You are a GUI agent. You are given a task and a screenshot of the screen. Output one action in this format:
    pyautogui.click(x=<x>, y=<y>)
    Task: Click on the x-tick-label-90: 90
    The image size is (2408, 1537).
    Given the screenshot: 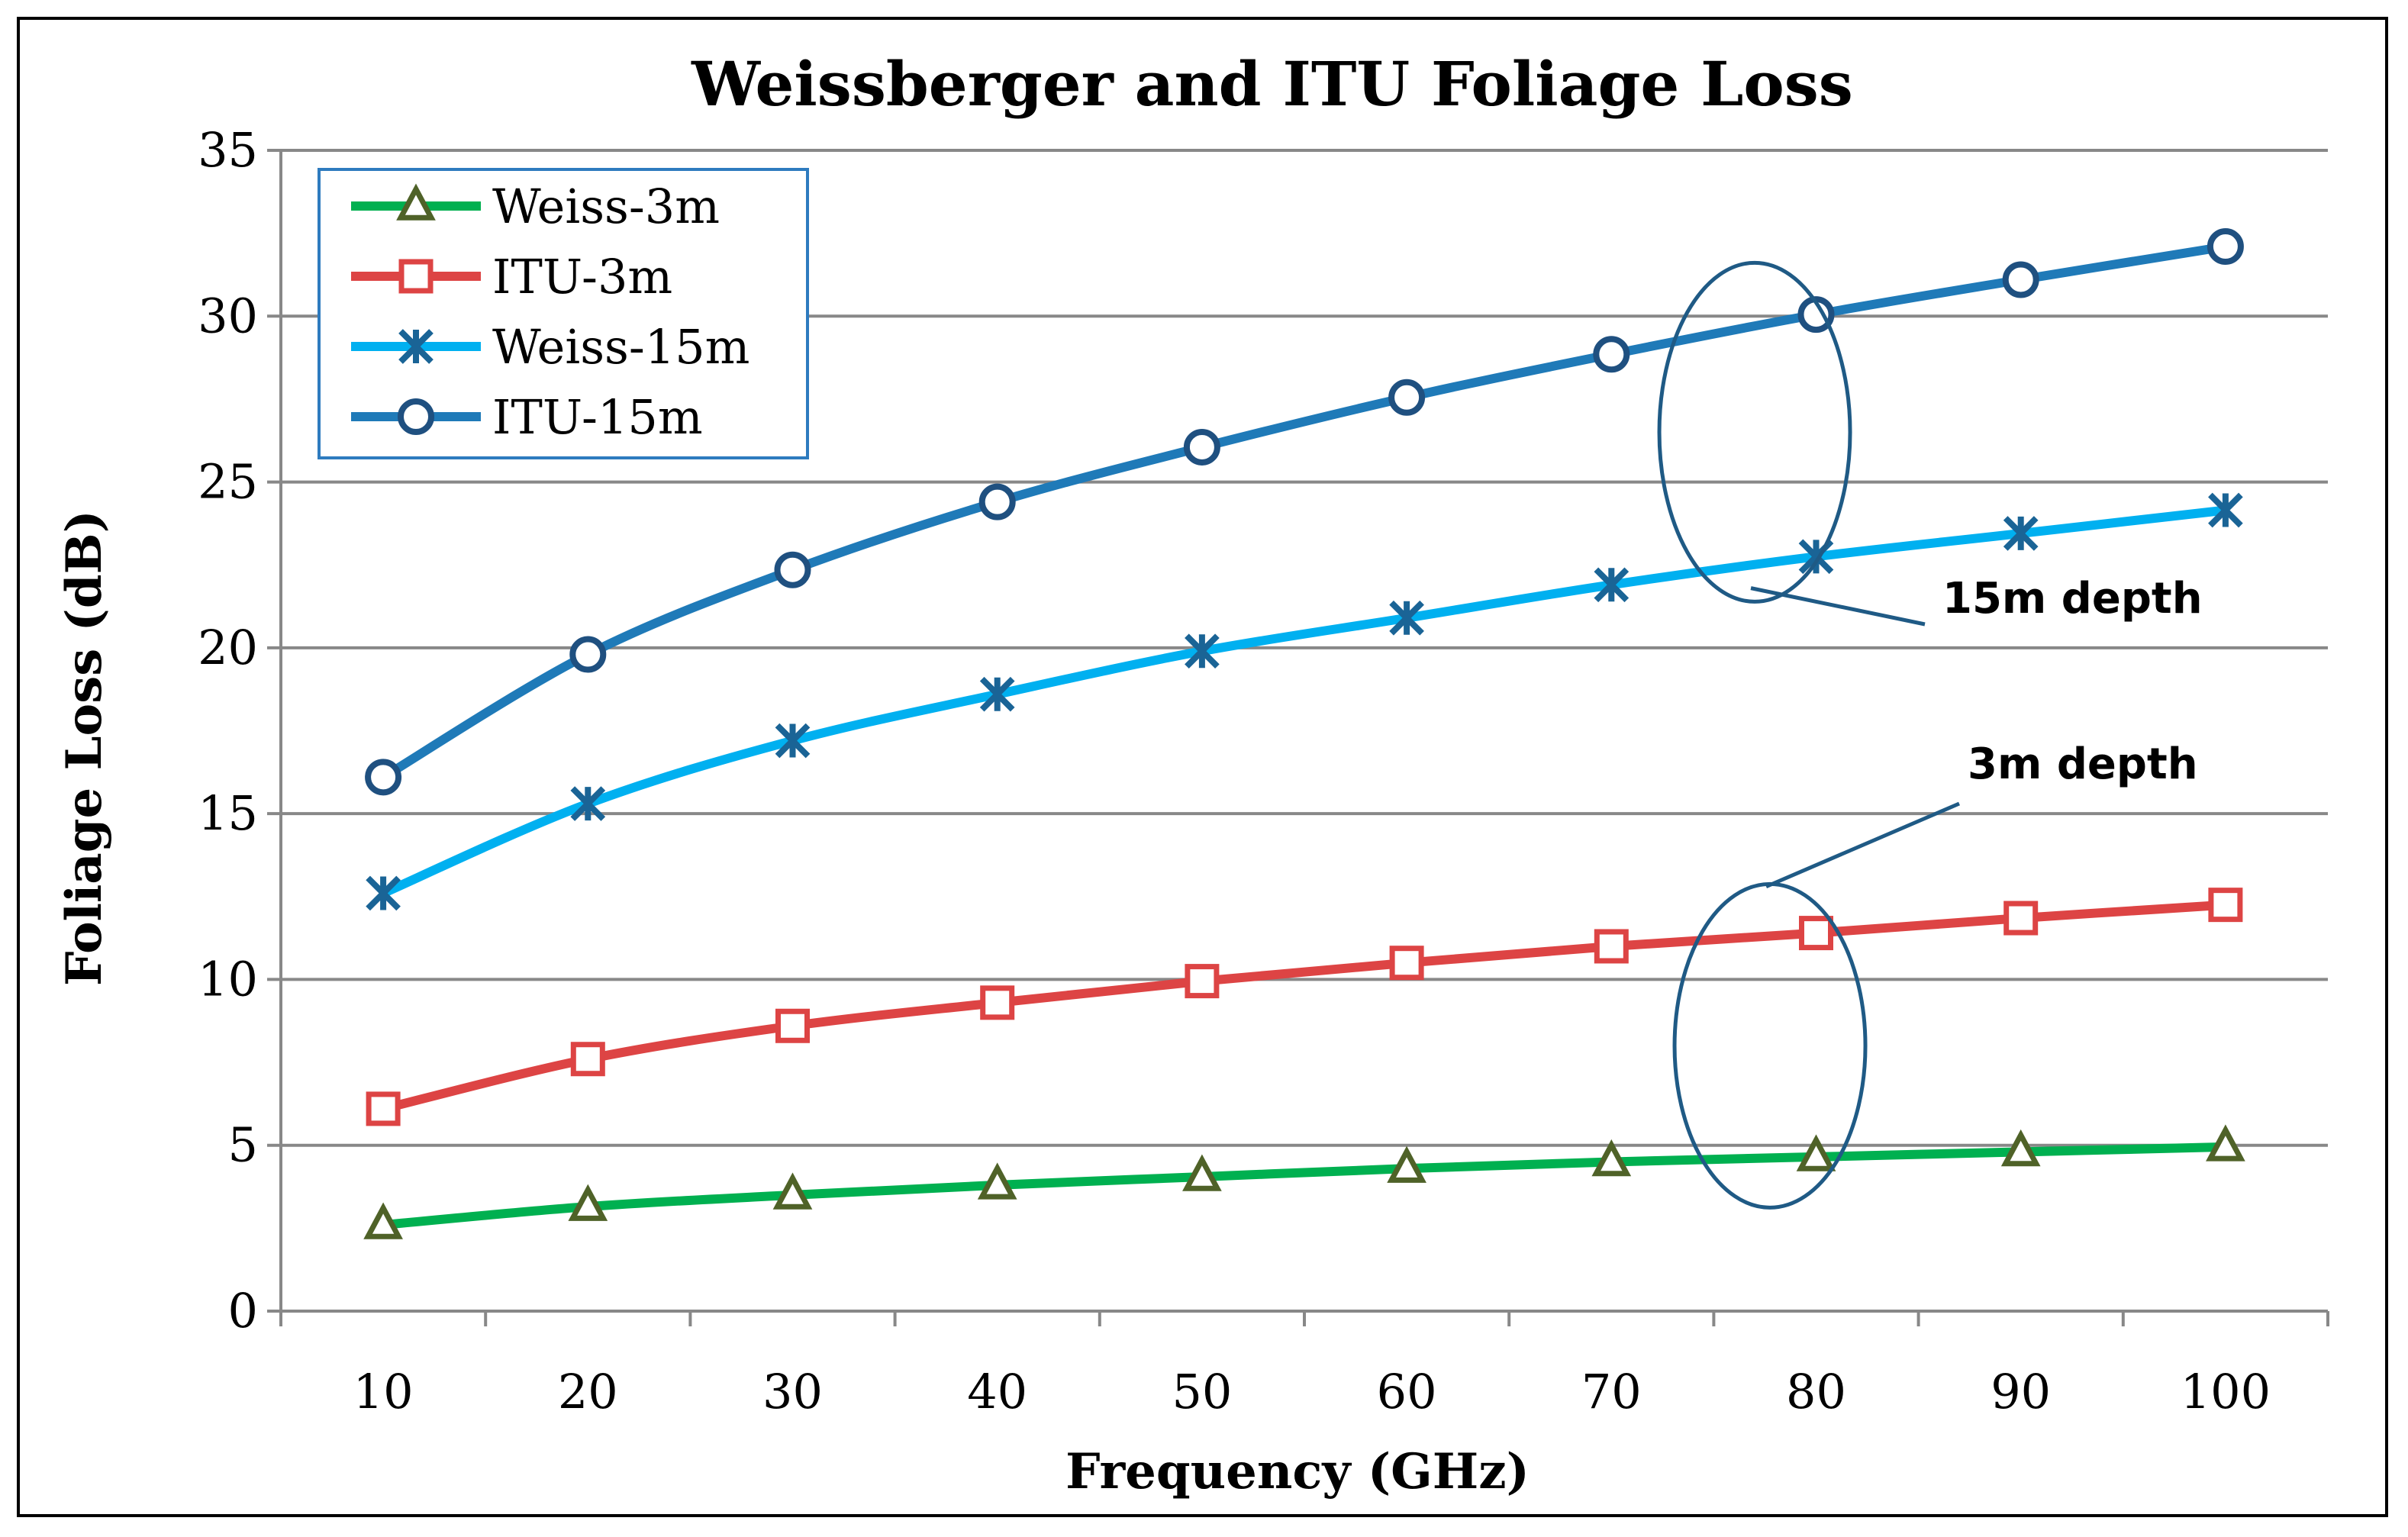 What is the action you would take?
    pyautogui.click(x=2021, y=1391)
    